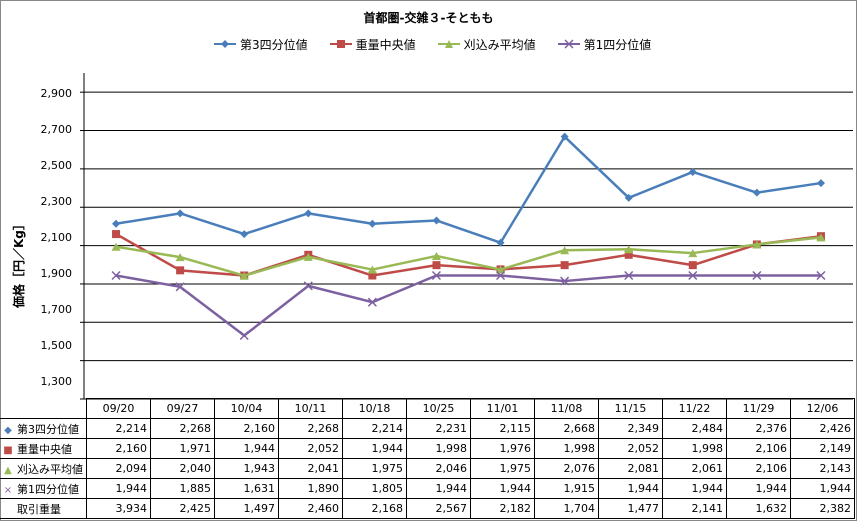  What do you see at coordinates (310, 408) in the screenshot?
I see `category-label: 10/11` at bounding box center [310, 408].